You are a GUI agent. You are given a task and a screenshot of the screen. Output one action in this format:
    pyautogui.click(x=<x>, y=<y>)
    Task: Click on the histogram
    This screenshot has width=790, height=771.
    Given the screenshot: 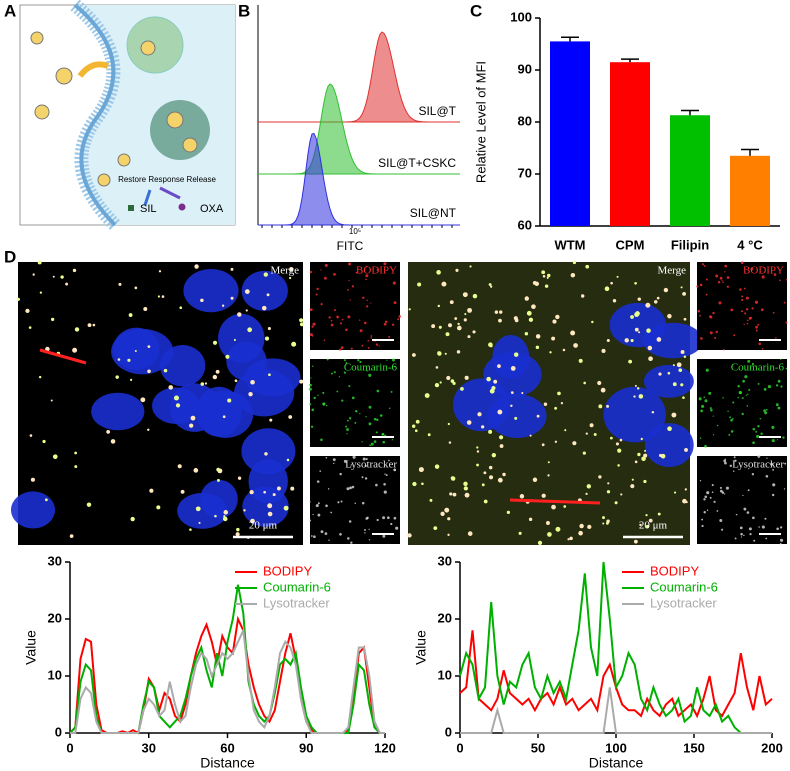 What is the action you would take?
    pyautogui.click(x=359, y=77)
    